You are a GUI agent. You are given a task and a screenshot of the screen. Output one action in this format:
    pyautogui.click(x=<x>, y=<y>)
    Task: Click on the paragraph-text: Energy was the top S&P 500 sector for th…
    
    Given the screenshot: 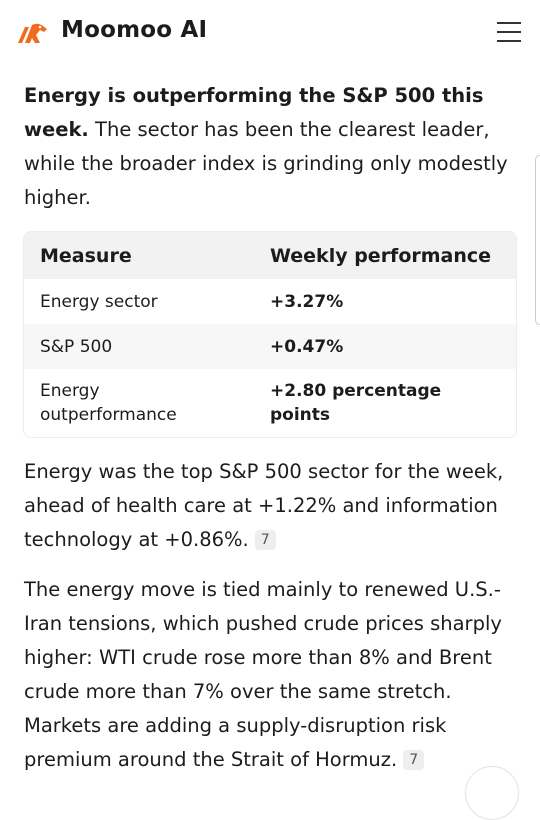 What is the action you would take?
    pyautogui.click(x=264, y=505)
    